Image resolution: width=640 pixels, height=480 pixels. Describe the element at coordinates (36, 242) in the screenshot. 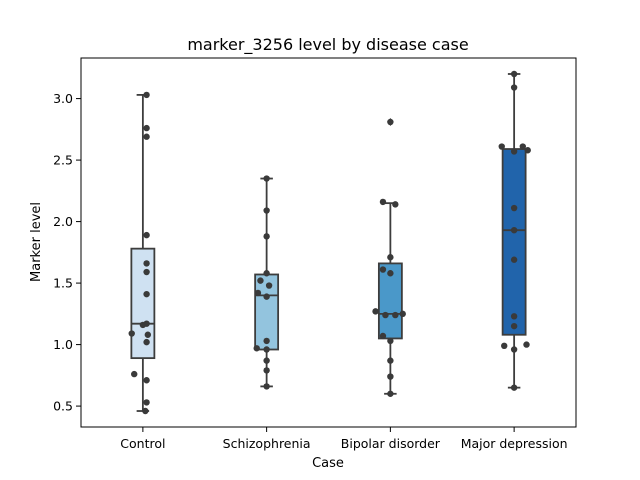

I see `y-axis-label: Marker level` at that location.